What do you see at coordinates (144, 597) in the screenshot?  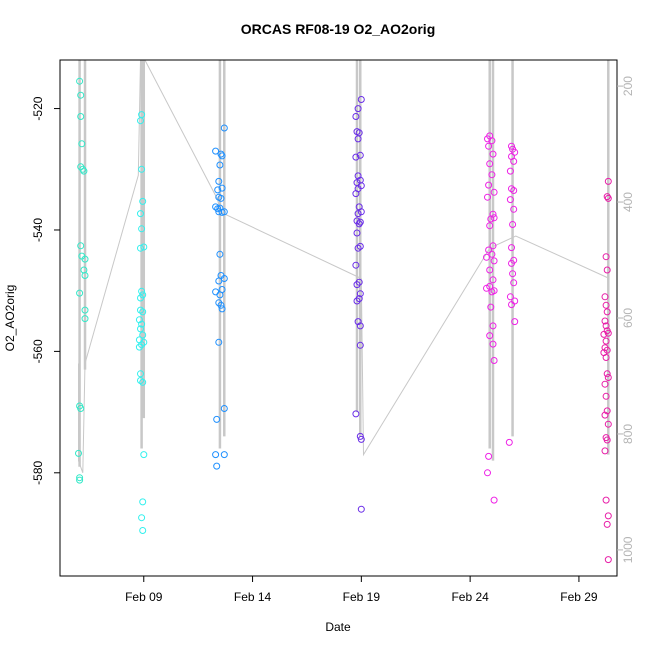 I see `x-tick-label-0: Feb 09` at bounding box center [144, 597].